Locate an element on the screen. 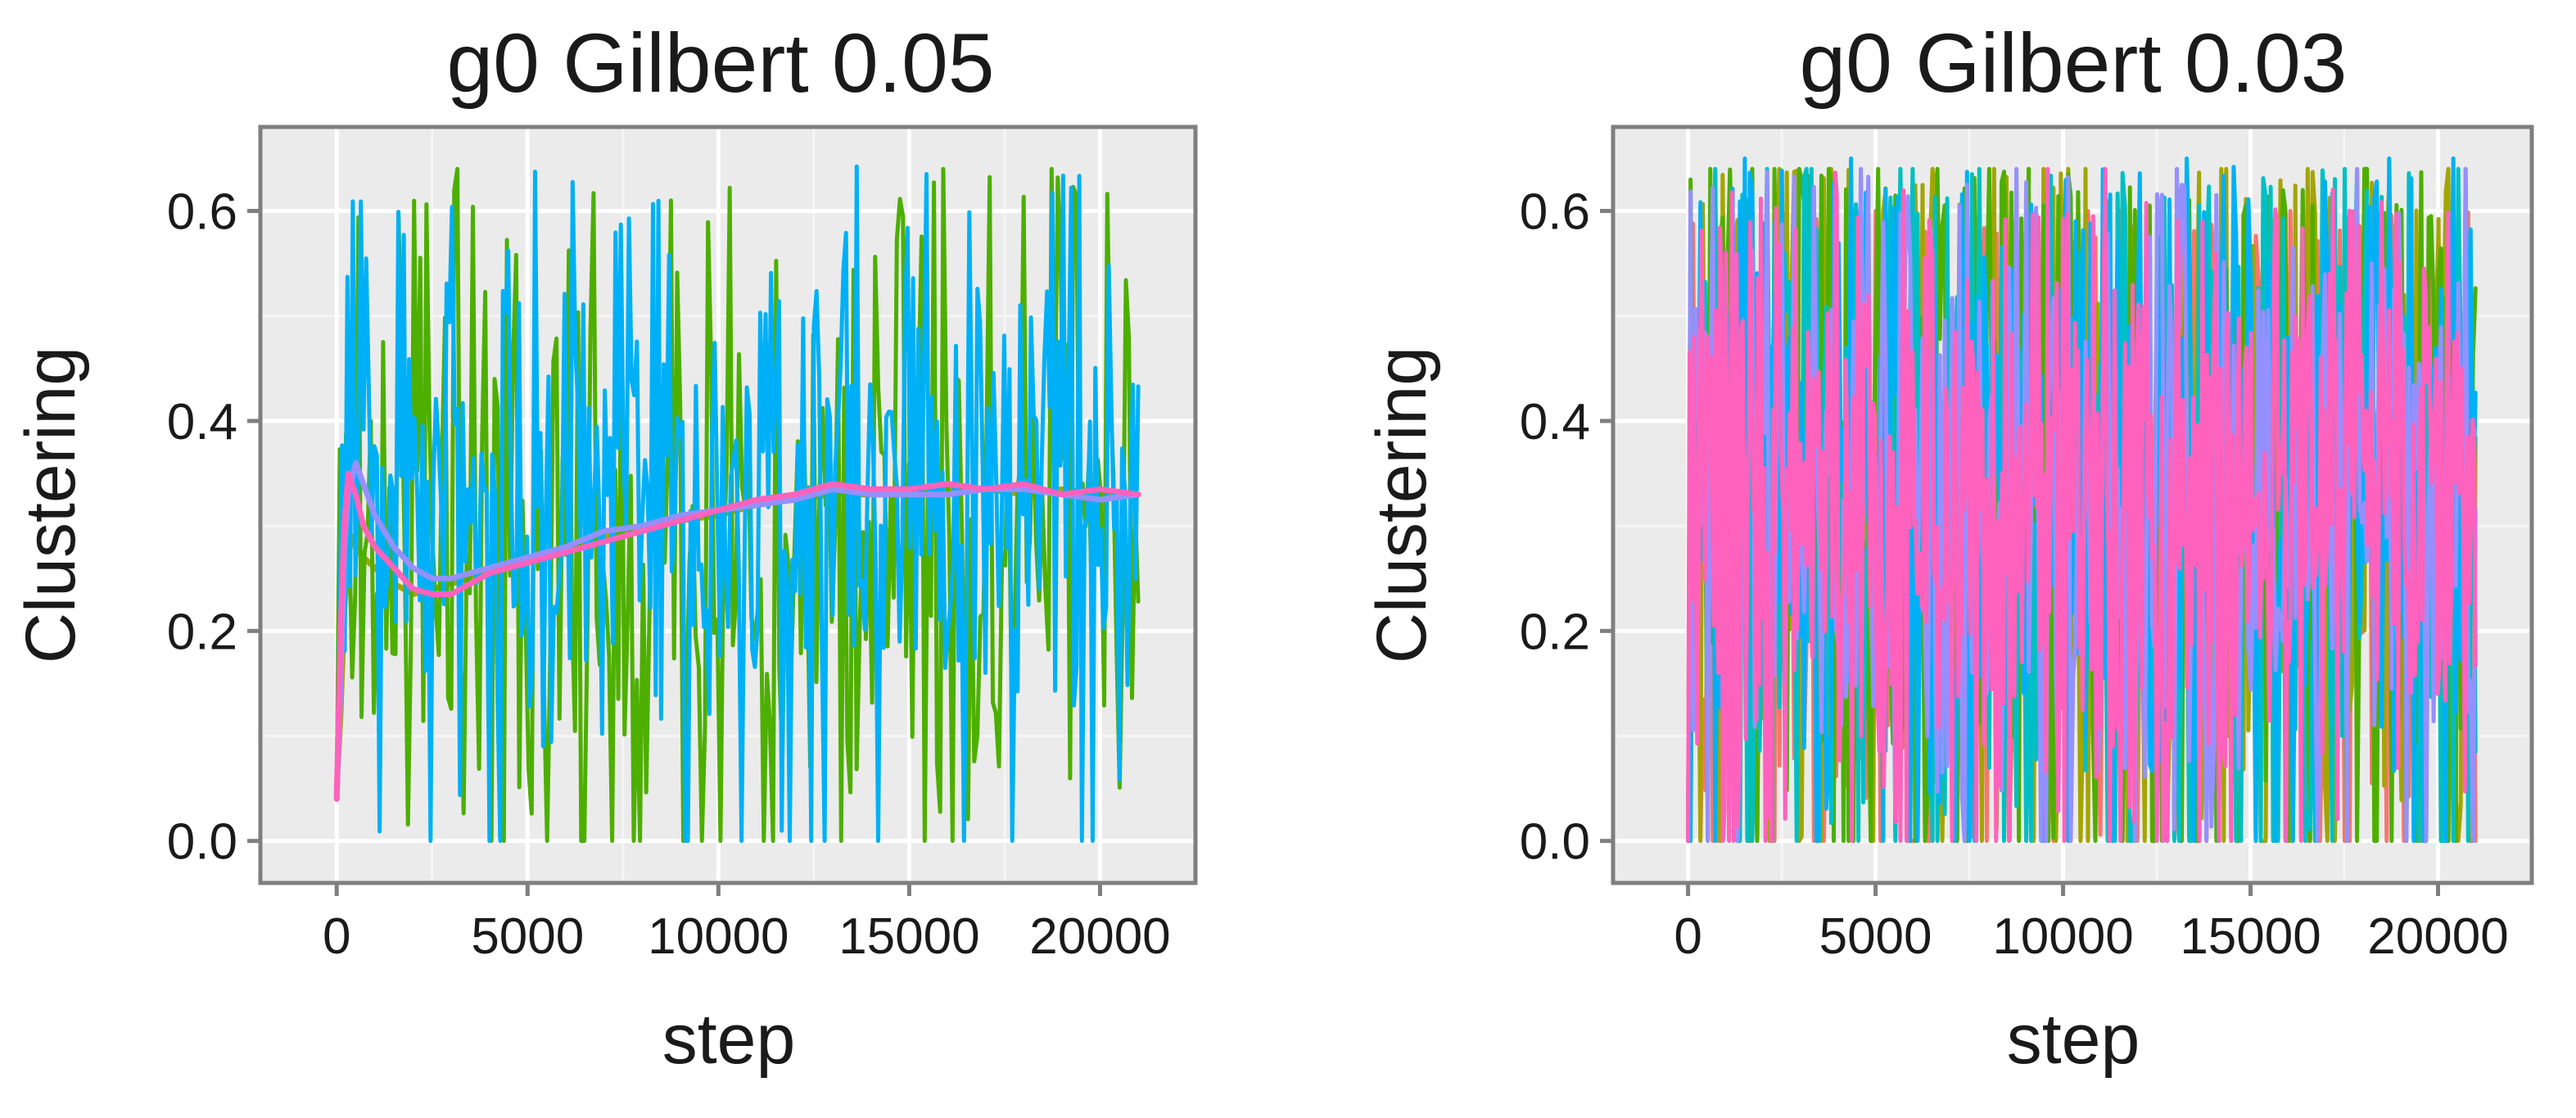  chart-title: g0 Gilbert 0.05 is located at coordinates (720, 63).